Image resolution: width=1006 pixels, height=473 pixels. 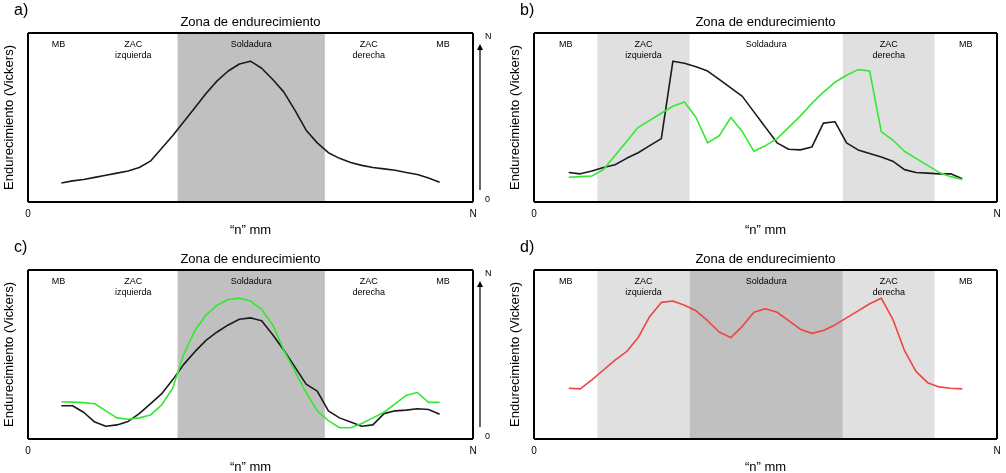 What do you see at coordinates (527, 246) in the screenshot?
I see `text: d)` at bounding box center [527, 246].